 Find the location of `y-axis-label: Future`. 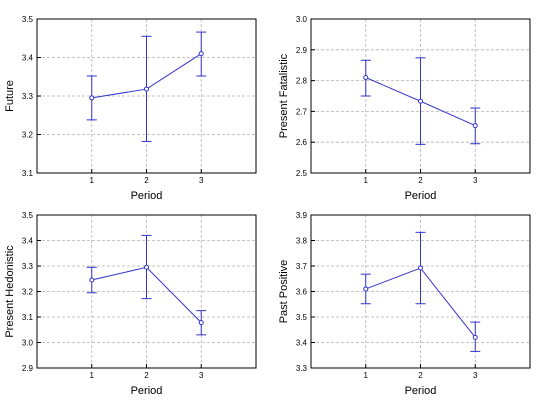

y-axis-label: Future is located at coordinates (10, 96).